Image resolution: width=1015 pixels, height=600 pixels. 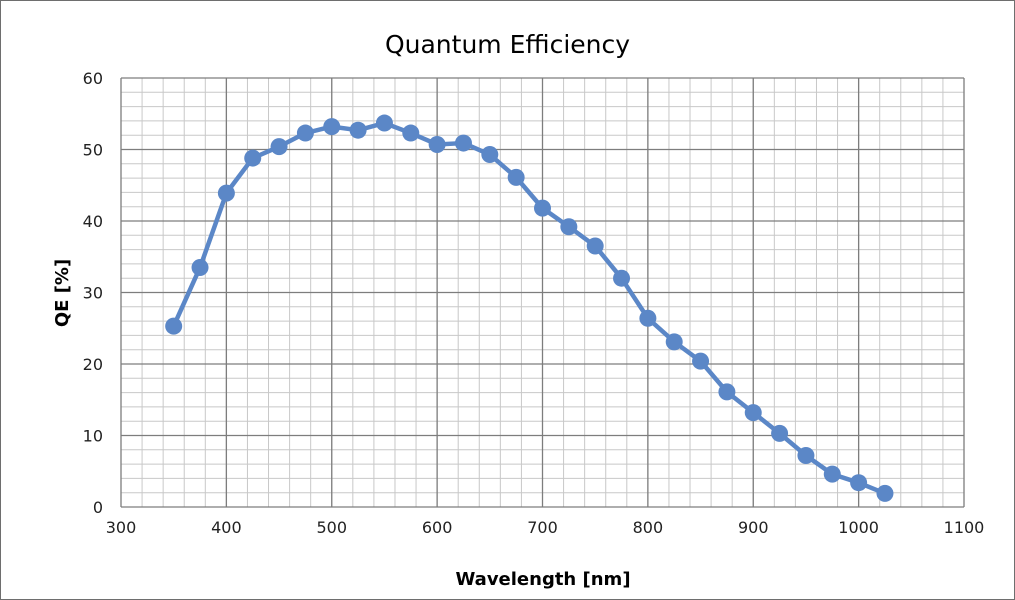 I want to click on x-tick-label: 800, so click(x=648, y=527).